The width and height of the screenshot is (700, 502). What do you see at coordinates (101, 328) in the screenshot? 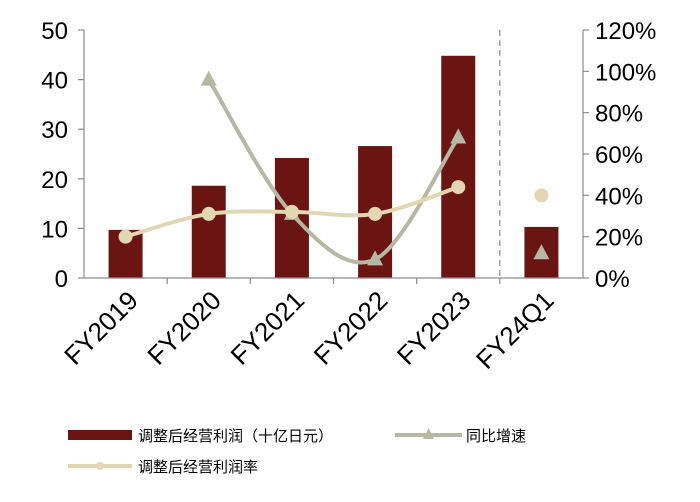
I see `category-label: FY2019` at bounding box center [101, 328].